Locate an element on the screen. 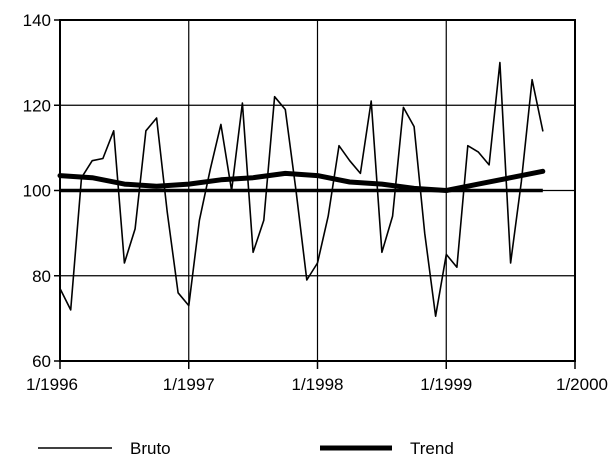 The height and width of the screenshot is (457, 613). y-tick-label: 60 is located at coordinates (41, 361).